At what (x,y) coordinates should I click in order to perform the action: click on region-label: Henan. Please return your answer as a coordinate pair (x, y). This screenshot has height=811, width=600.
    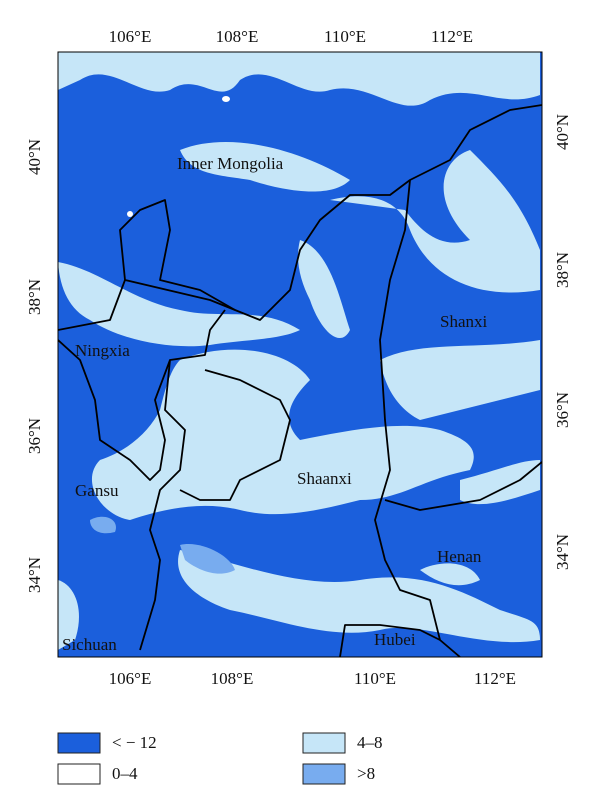
    Looking at the image, I should click on (459, 556).